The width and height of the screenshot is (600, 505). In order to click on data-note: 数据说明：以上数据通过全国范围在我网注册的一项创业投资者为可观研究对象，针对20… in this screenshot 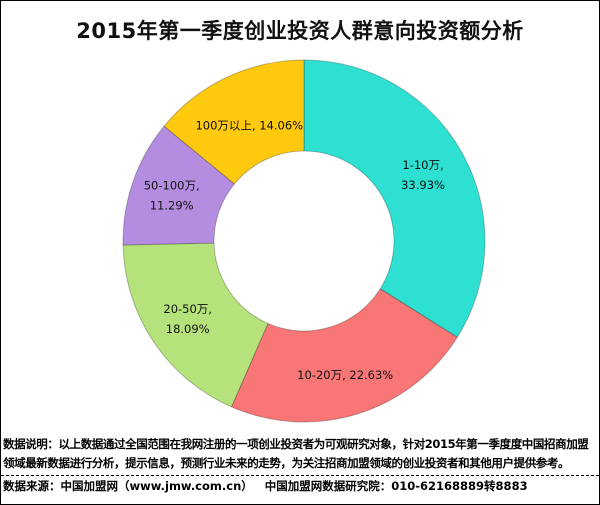, I will do `click(296, 453)`.